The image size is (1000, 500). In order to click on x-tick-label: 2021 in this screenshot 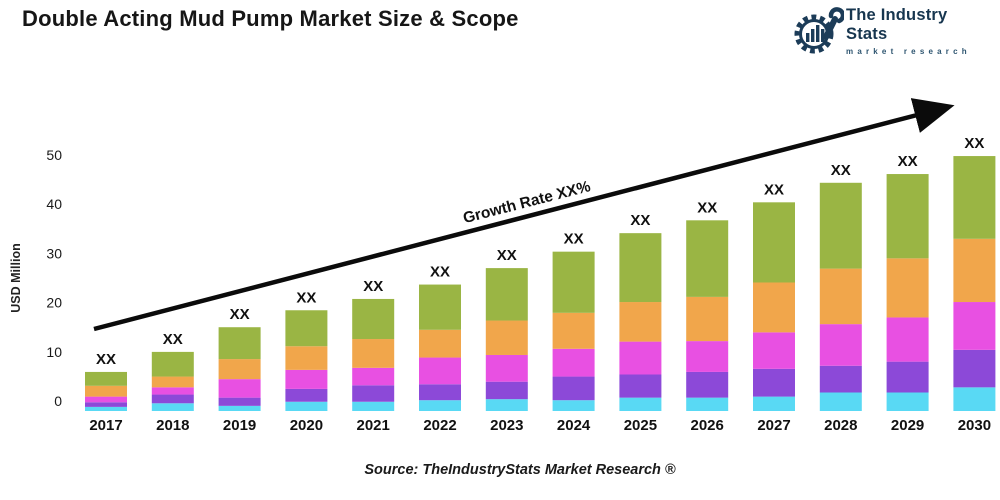, I will do `click(373, 425)`.